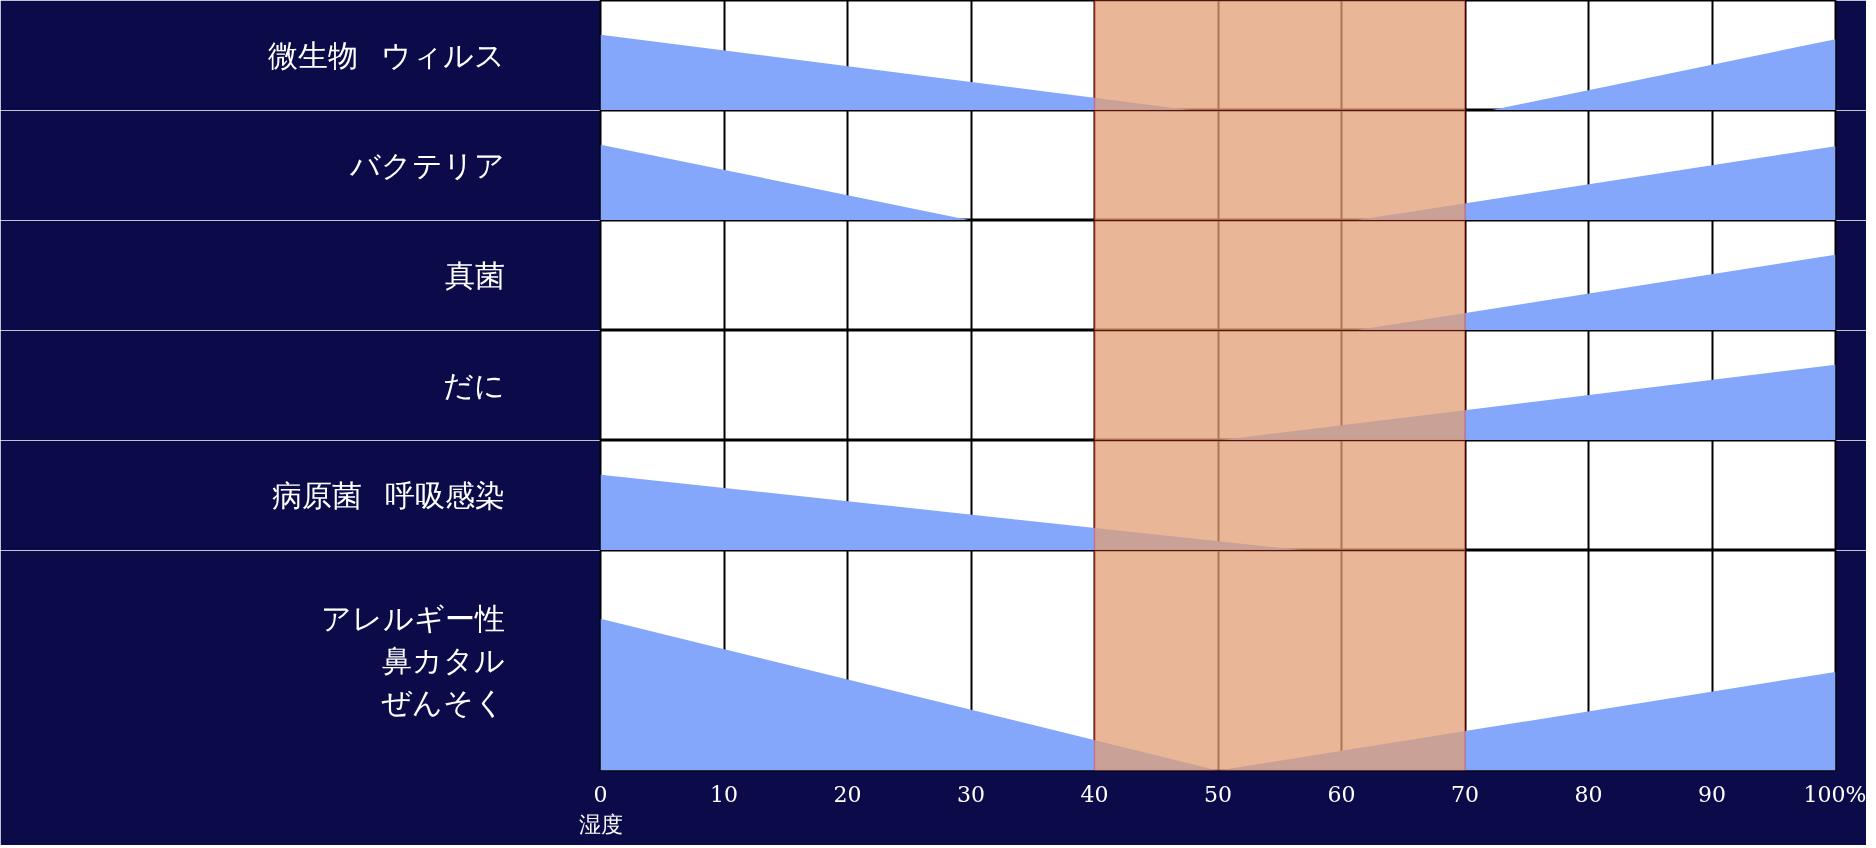 Image resolution: width=1876 pixels, height=848 pixels. What do you see at coordinates (412, 660) in the screenshot?
I see `y-axis-title: アレルギー性鼻カタルぜんそく` at bounding box center [412, 660].